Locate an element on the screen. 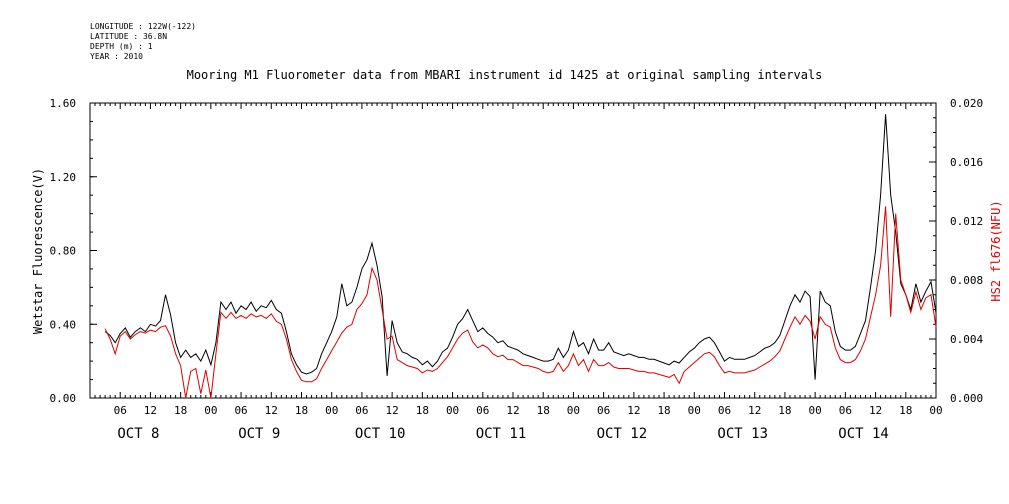 This screenshot has width=1009, height=504. y-tick-label-left: 0.00 is located at coordinates (63, 398).